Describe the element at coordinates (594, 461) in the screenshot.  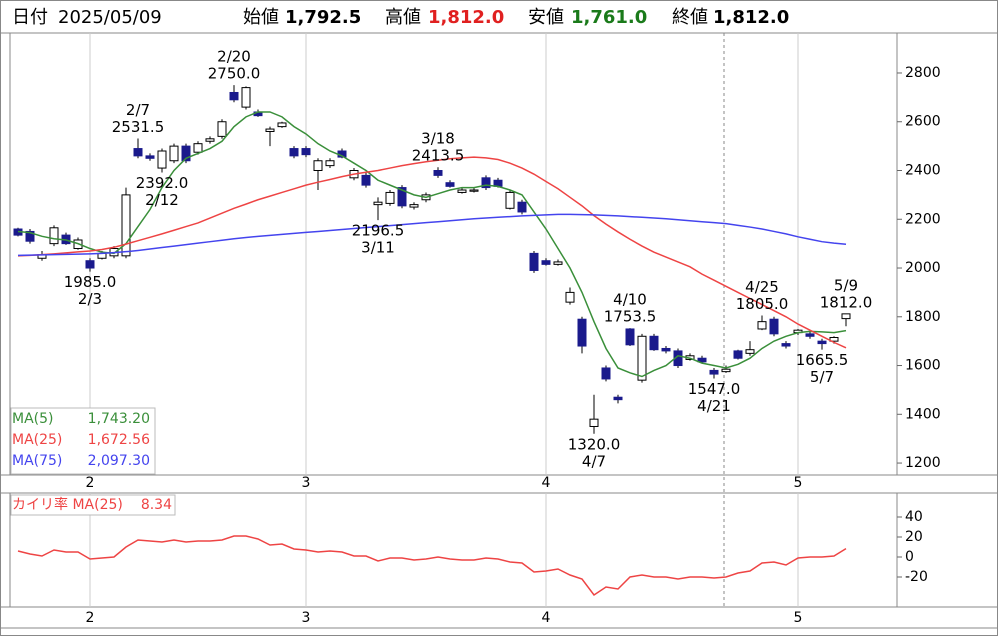
I see `annotation-date: 4/7` at that location.